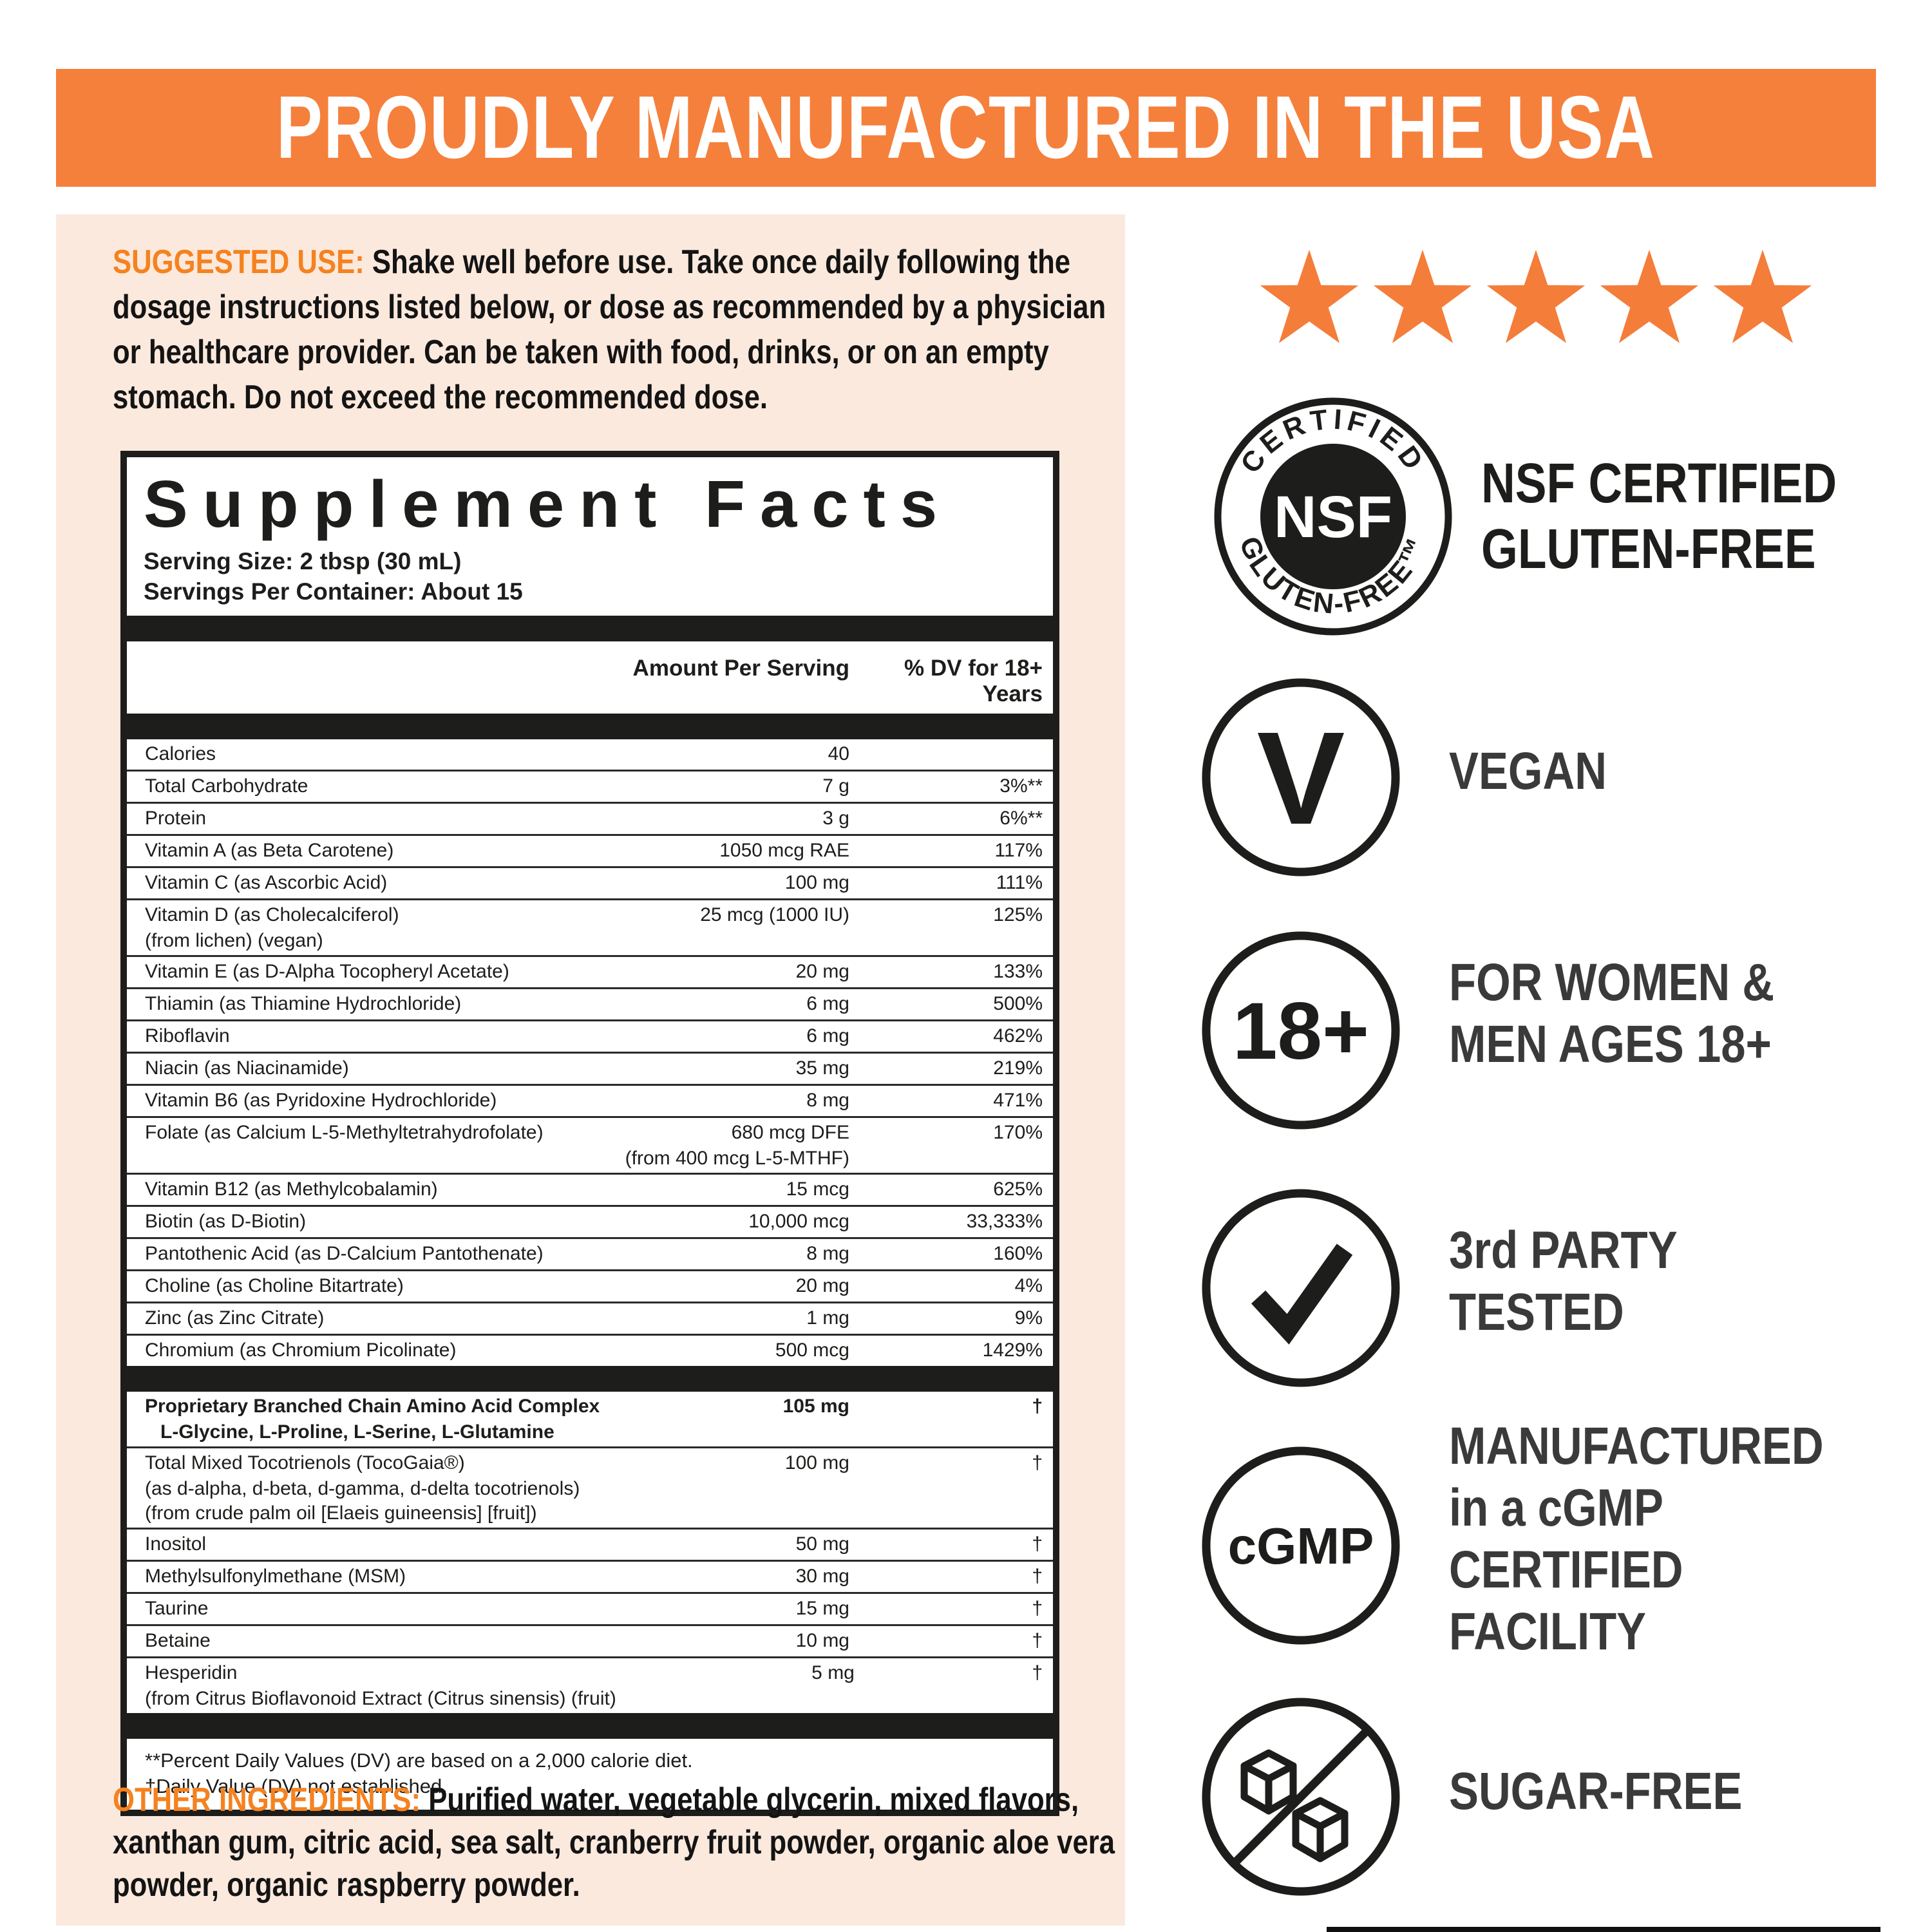  Describe the element at coordinates (815, 1407) in the screenshot. I see `ingredient-amount: 105 mg` at that location.